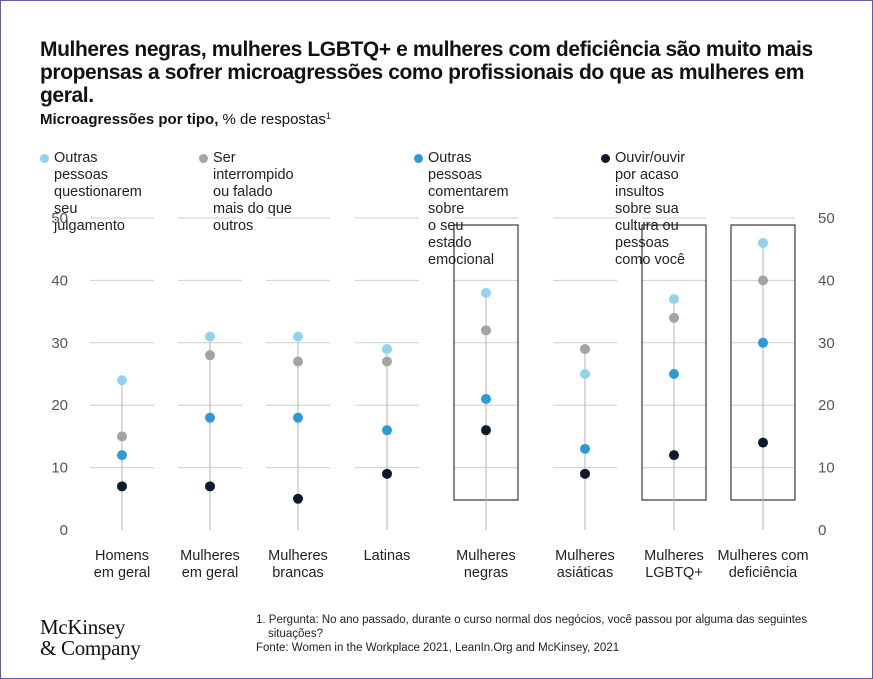  Describe the element at coordinates (129, 119) in the screenshot. I see `subtitle-bold: Microagressões por tipo,` at that location.